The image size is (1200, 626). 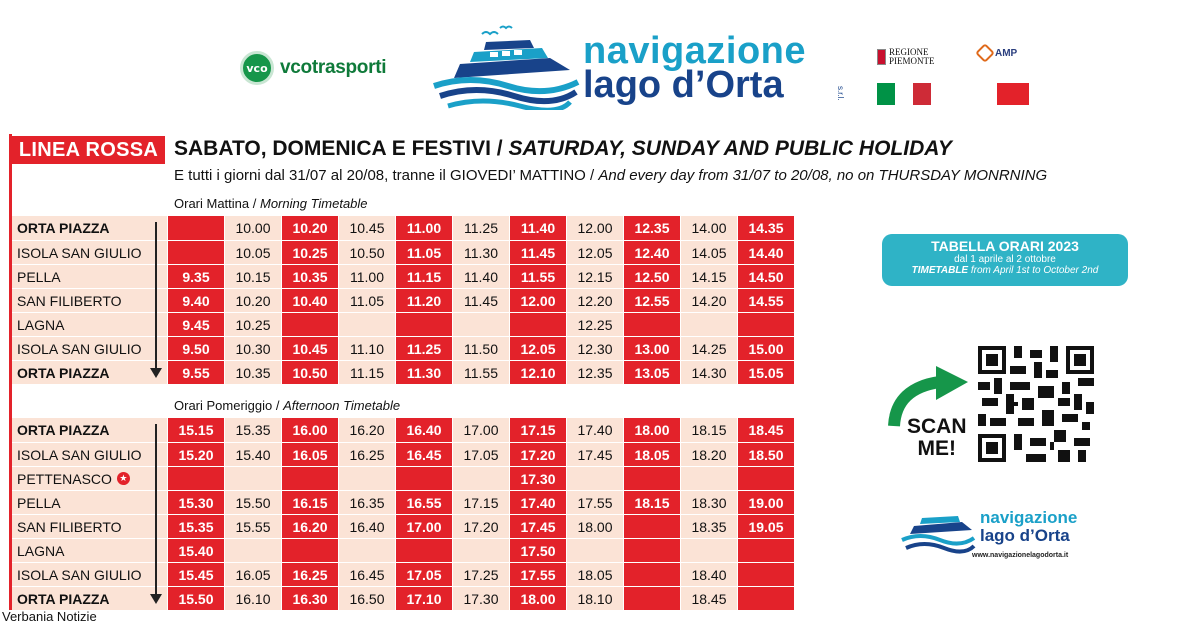 I want to click on tabella-english-bold: TIMETABLE, so click(x=940, y=270).